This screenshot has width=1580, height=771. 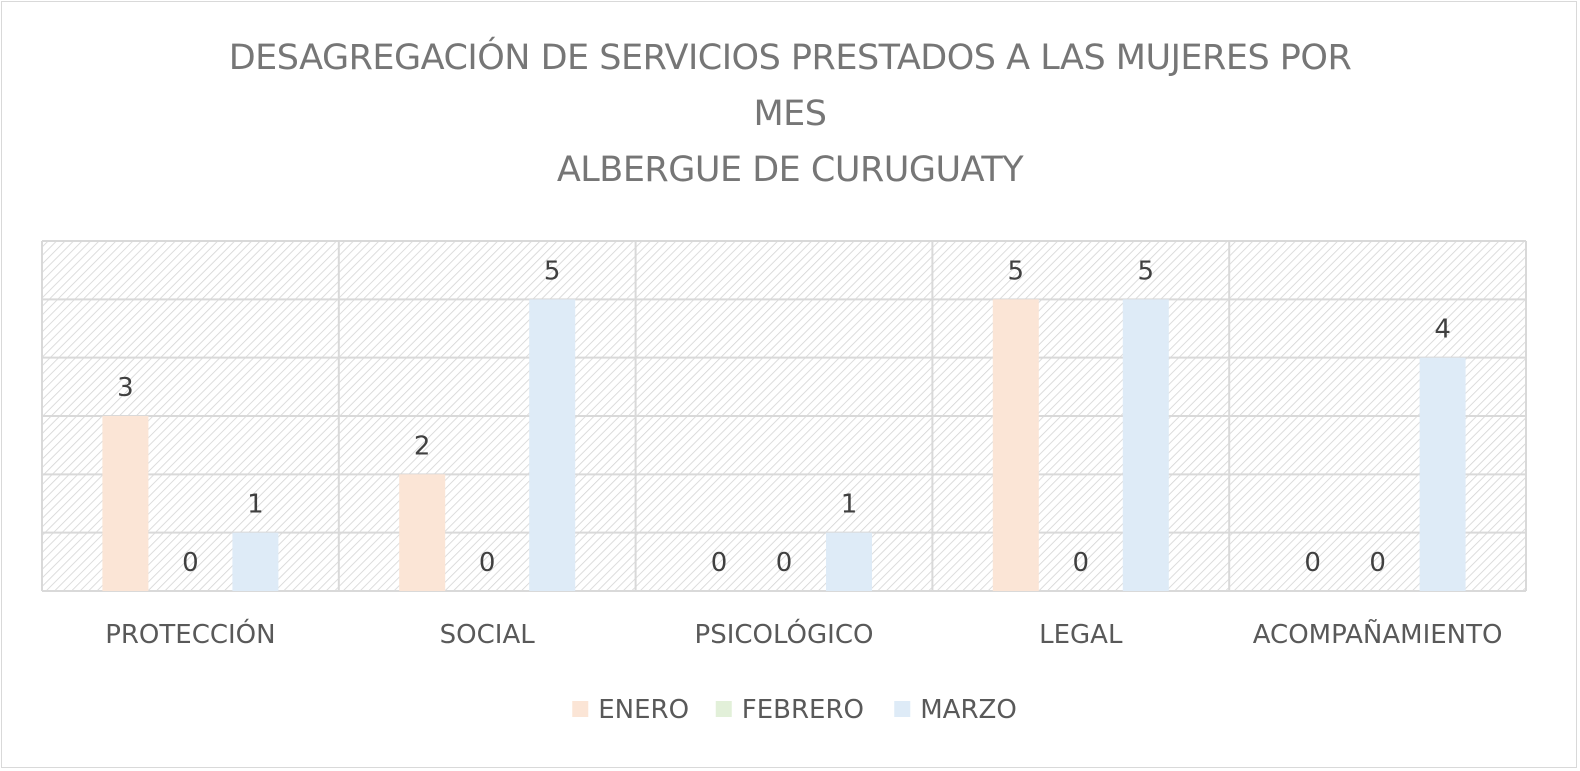 What do you see at coordinates (719, 563) in the screenshot?
I see `data-label-enero-psicologico: 0` at bounding box center [719, 563].